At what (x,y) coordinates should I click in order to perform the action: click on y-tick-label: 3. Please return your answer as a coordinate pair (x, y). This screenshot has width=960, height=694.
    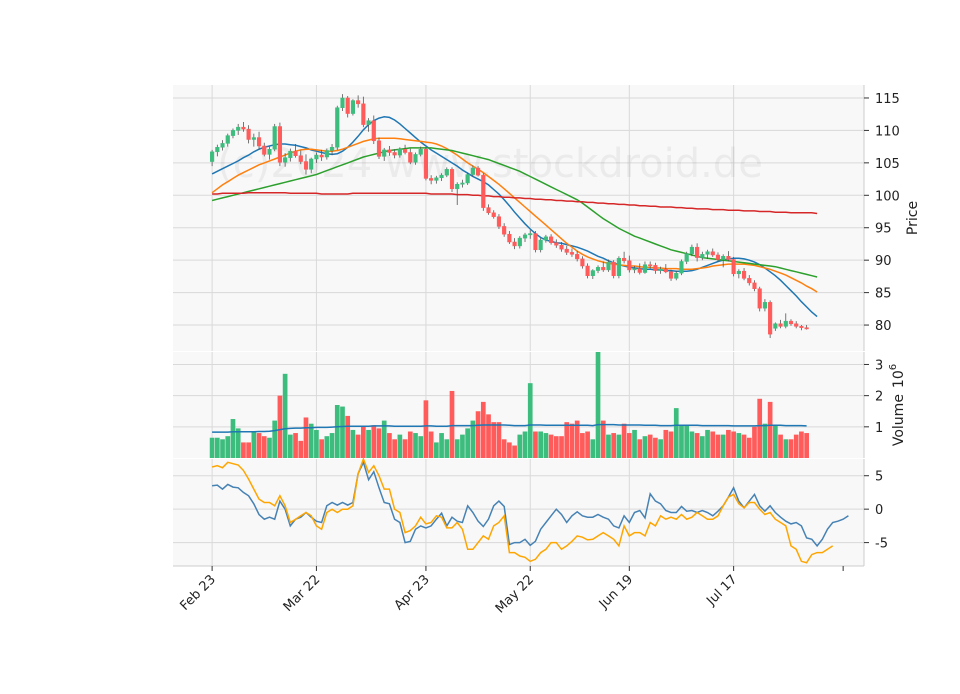
    Looking at the image, I should click on (879, 365).